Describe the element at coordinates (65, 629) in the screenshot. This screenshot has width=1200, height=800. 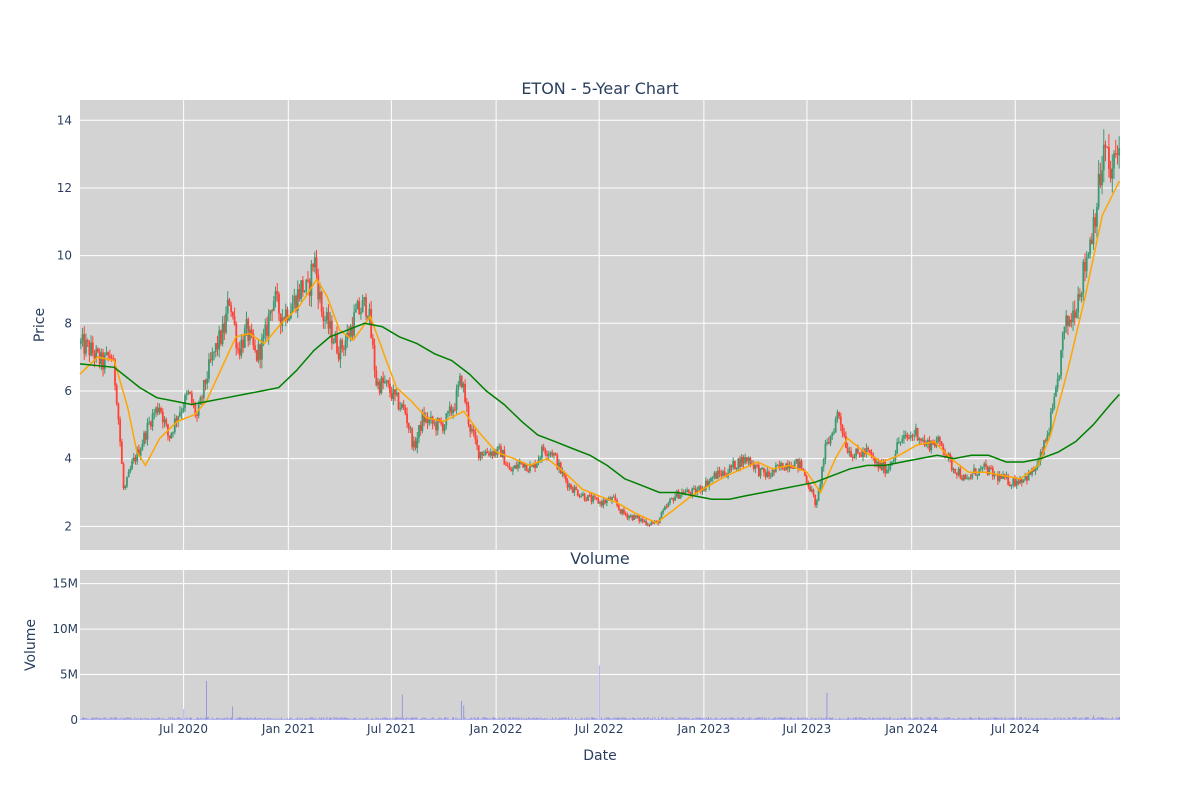
I see `volume-tick-label: 10M` at that location.